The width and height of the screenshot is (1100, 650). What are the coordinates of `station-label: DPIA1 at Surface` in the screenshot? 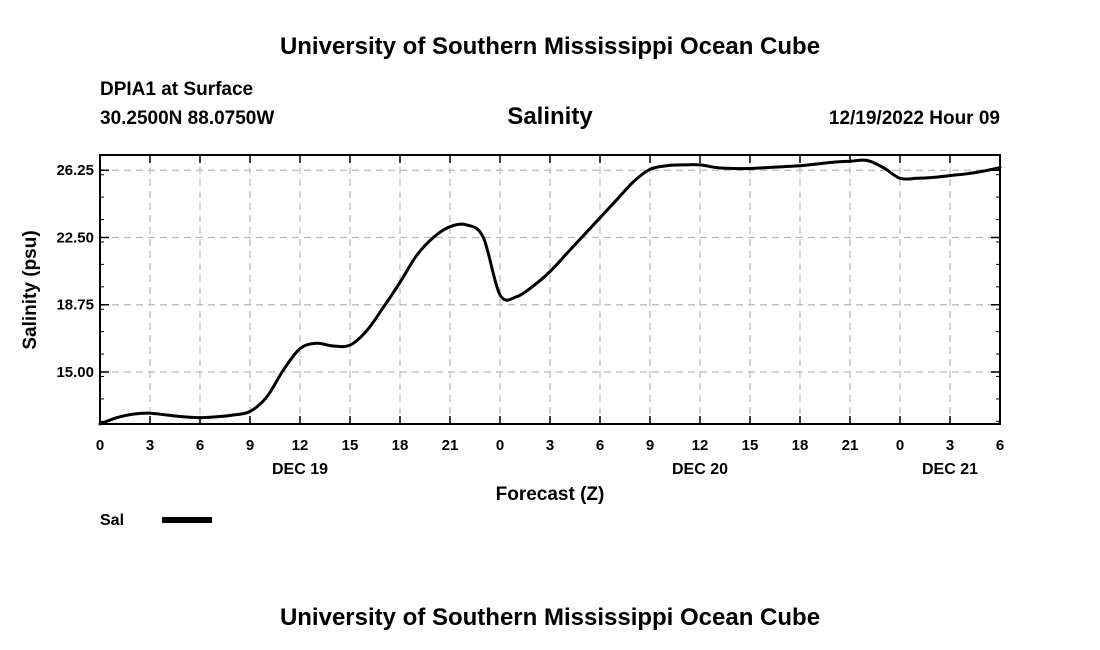 It's located at (176, 89).